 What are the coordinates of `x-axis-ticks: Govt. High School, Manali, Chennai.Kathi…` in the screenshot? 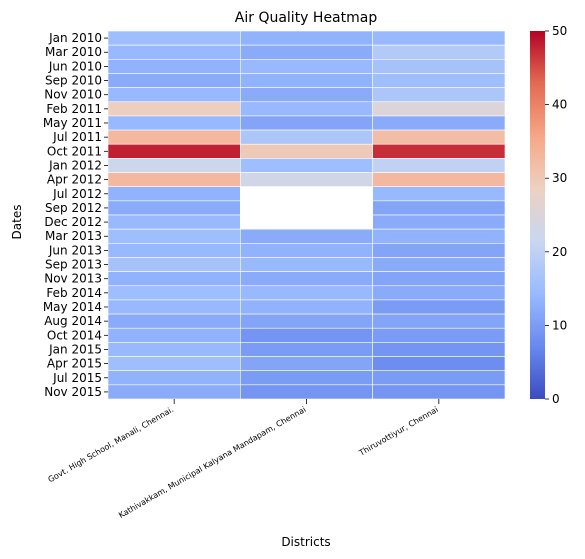 It's located at (243, 459).